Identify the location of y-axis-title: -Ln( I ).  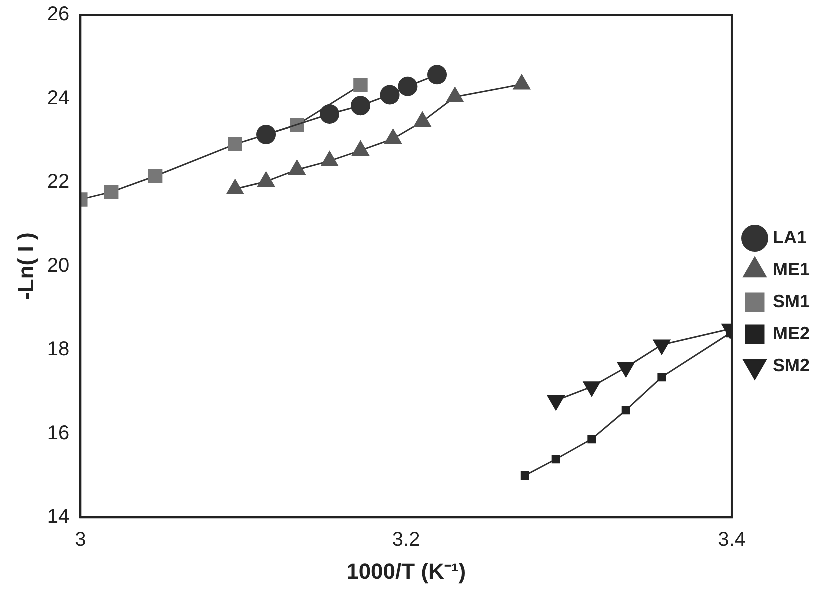
(25, 266).